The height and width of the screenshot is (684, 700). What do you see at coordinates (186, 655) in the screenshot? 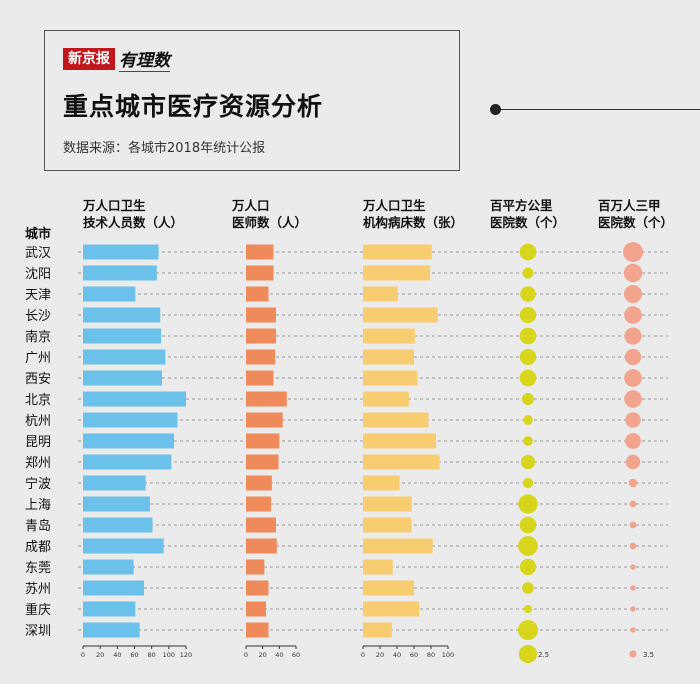
I see `x-tick-label-s1: 120` at bounding box center [186, 655].